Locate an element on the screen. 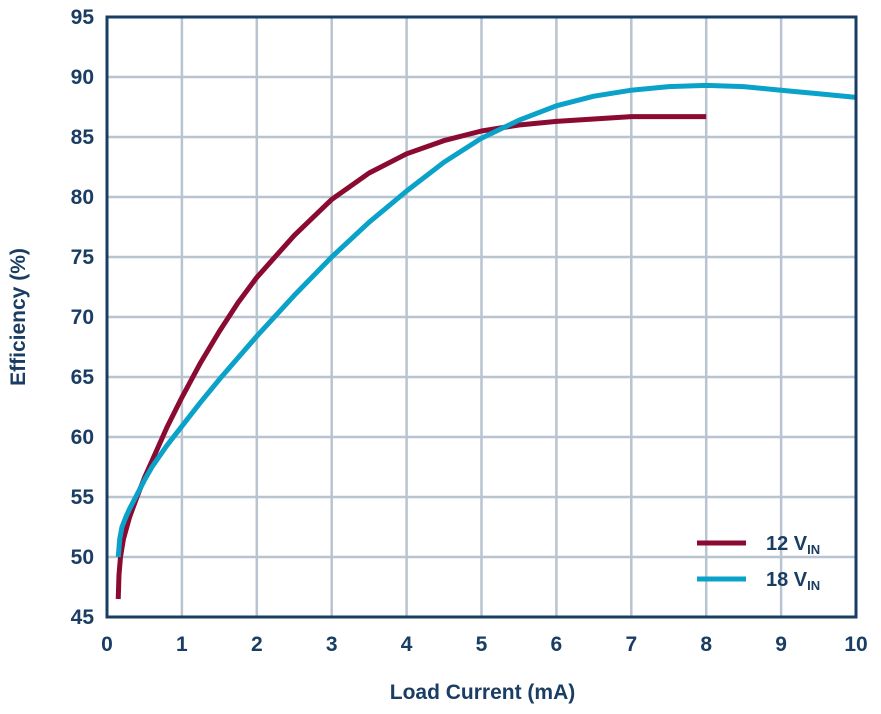  legend: 12 VIN 18 VIN is located at coordinates (758, 563).